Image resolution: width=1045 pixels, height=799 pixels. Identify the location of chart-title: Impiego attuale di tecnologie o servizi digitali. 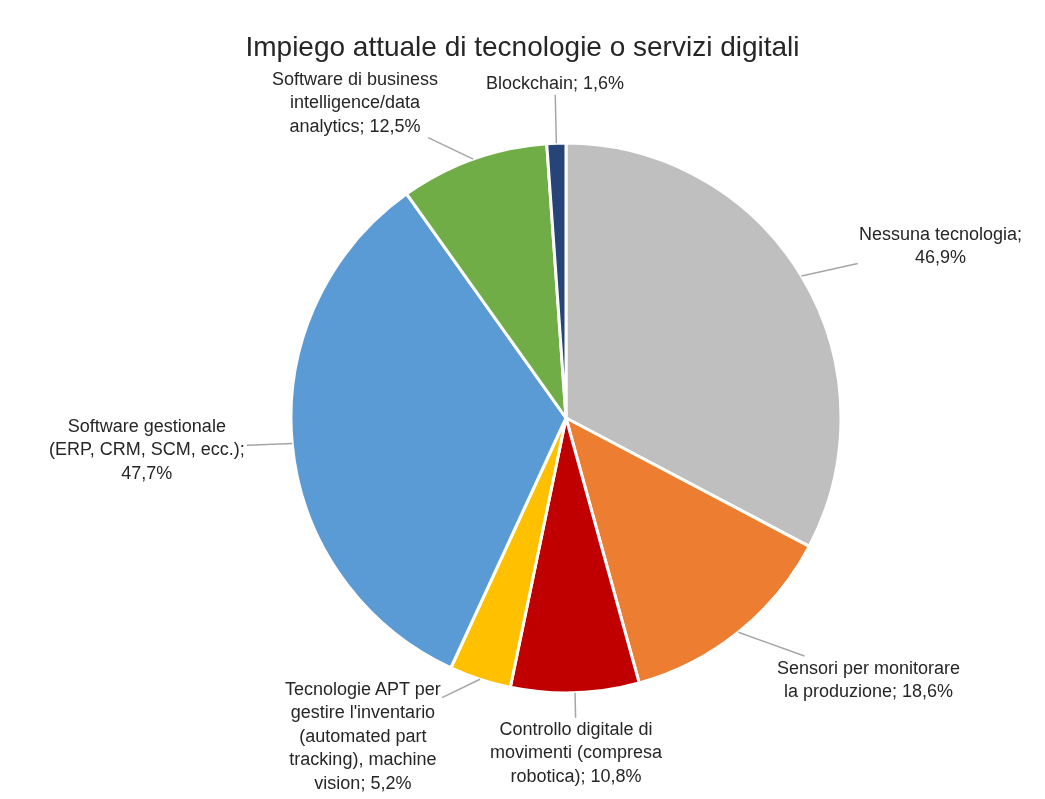
(522, 46).